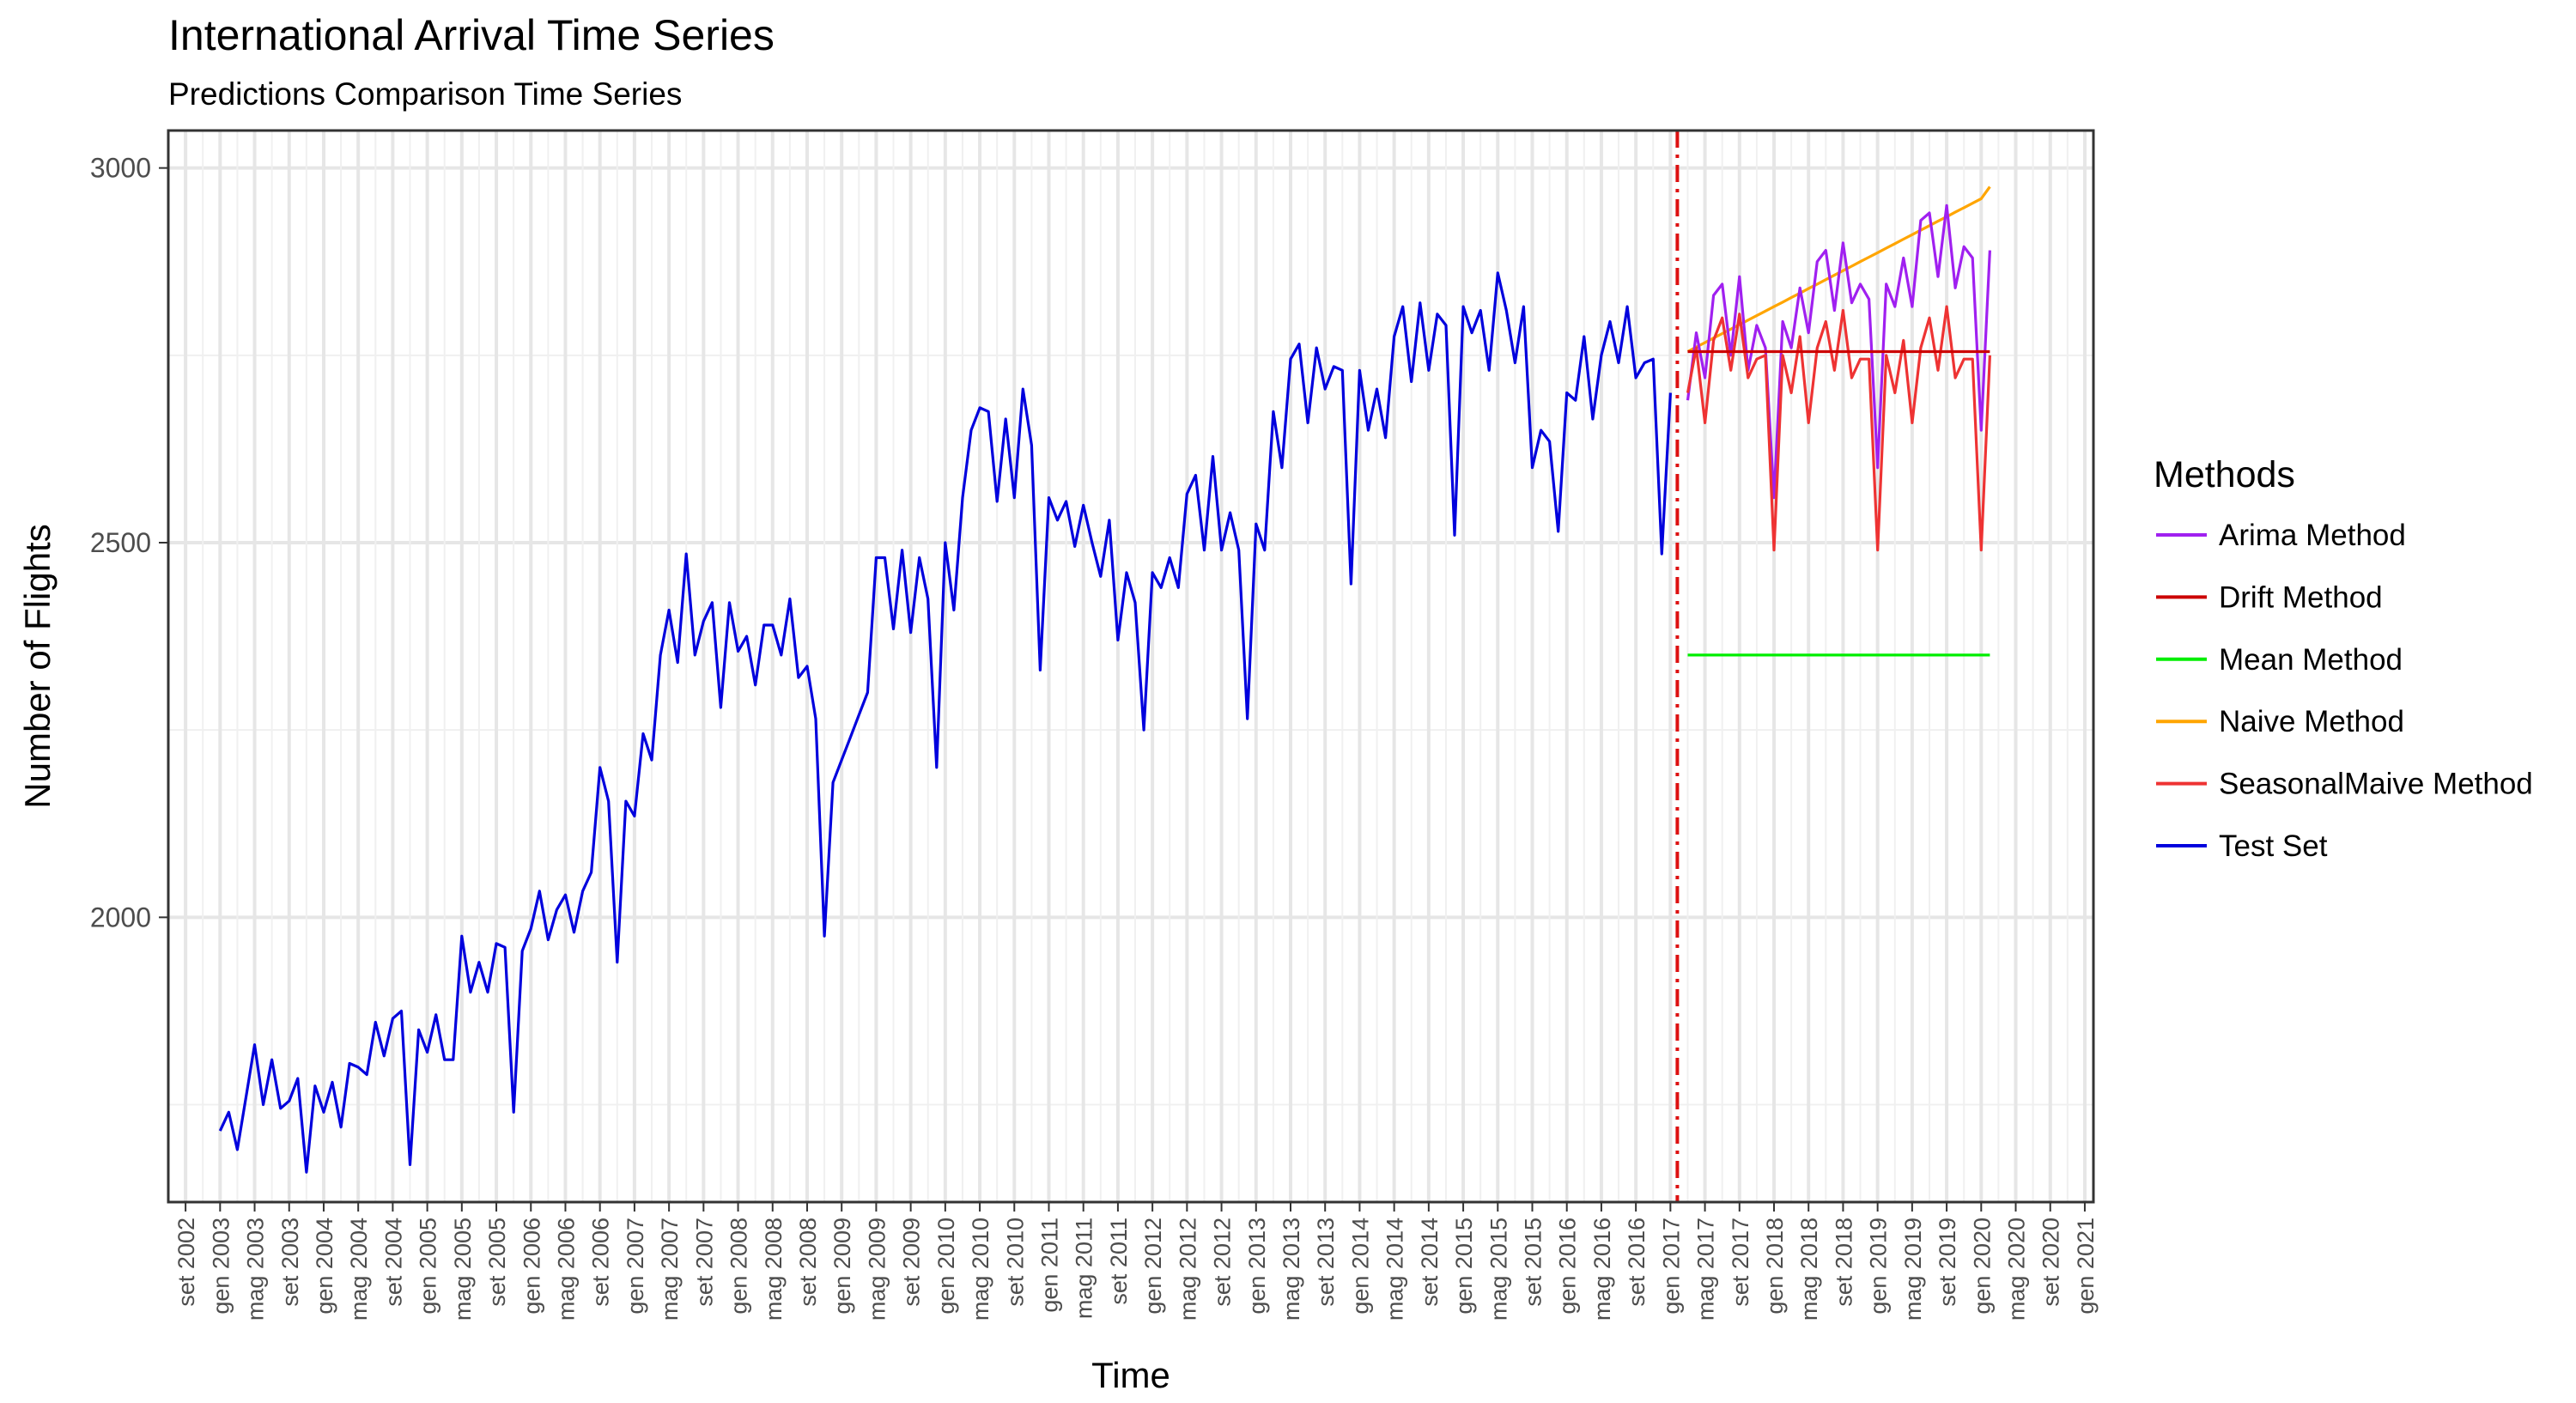 Image resolution: width=2576 pixels, height=1403 pixels. Describe the element at coordinates (1775, 1266) in the screenshot. I see `x-tick-label: gen 2018` at that location.